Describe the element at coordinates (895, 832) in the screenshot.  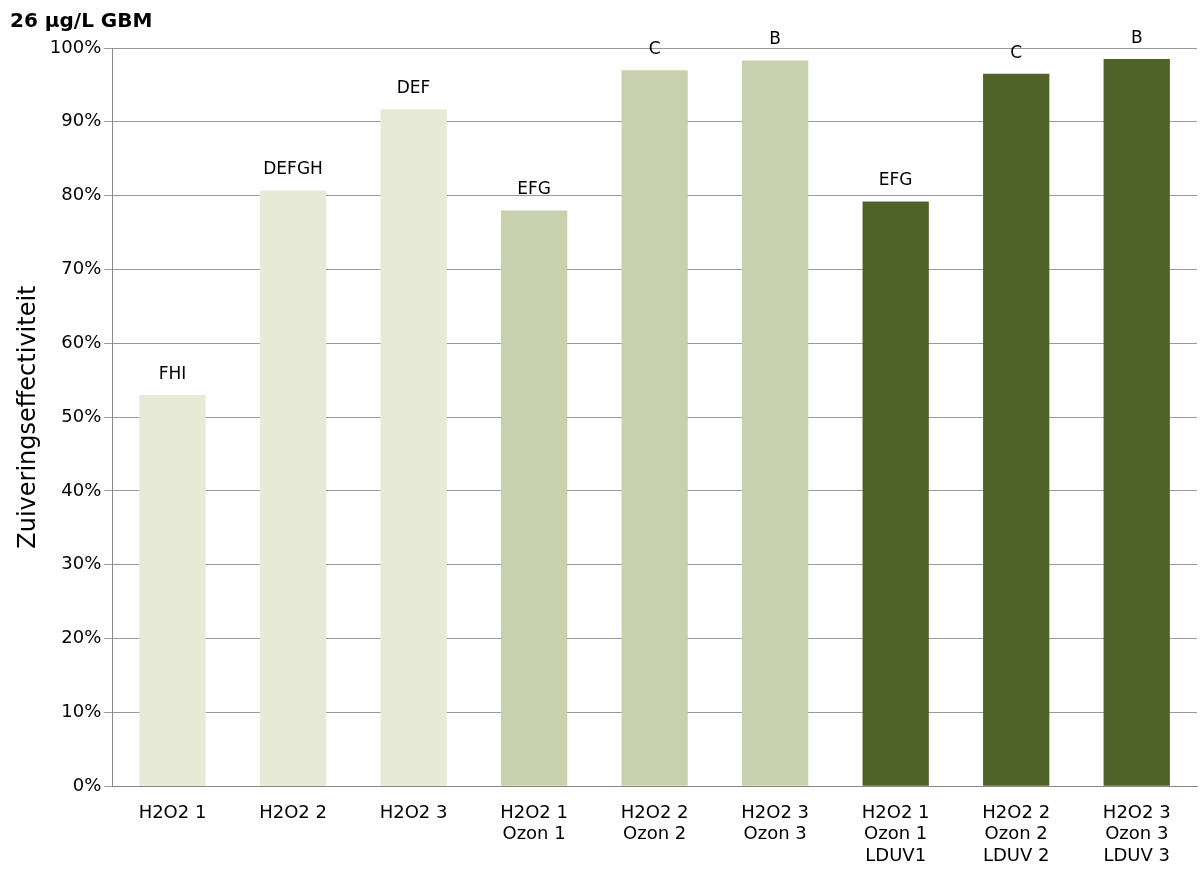
I see `x-tick-label: H2O2 1 Ozon 1 LDUV1` at that location.